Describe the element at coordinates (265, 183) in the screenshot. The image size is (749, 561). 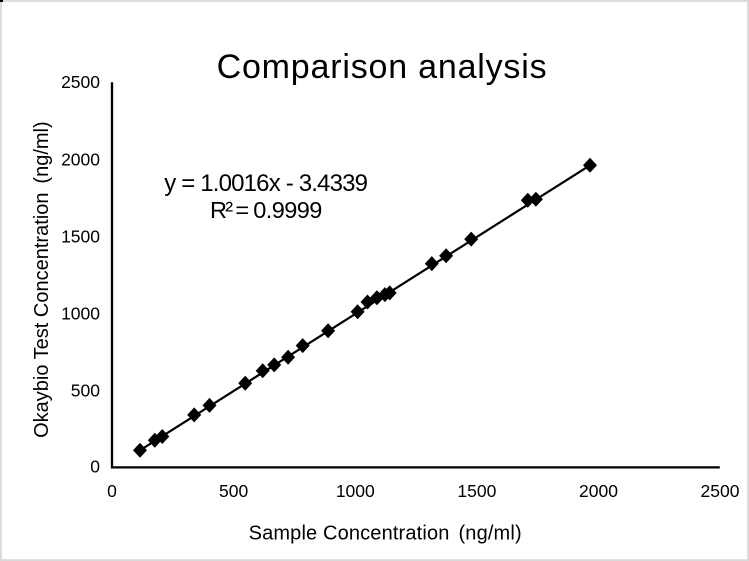
I see `svg-text: y = 1.0016x - 3.4339` at that location.